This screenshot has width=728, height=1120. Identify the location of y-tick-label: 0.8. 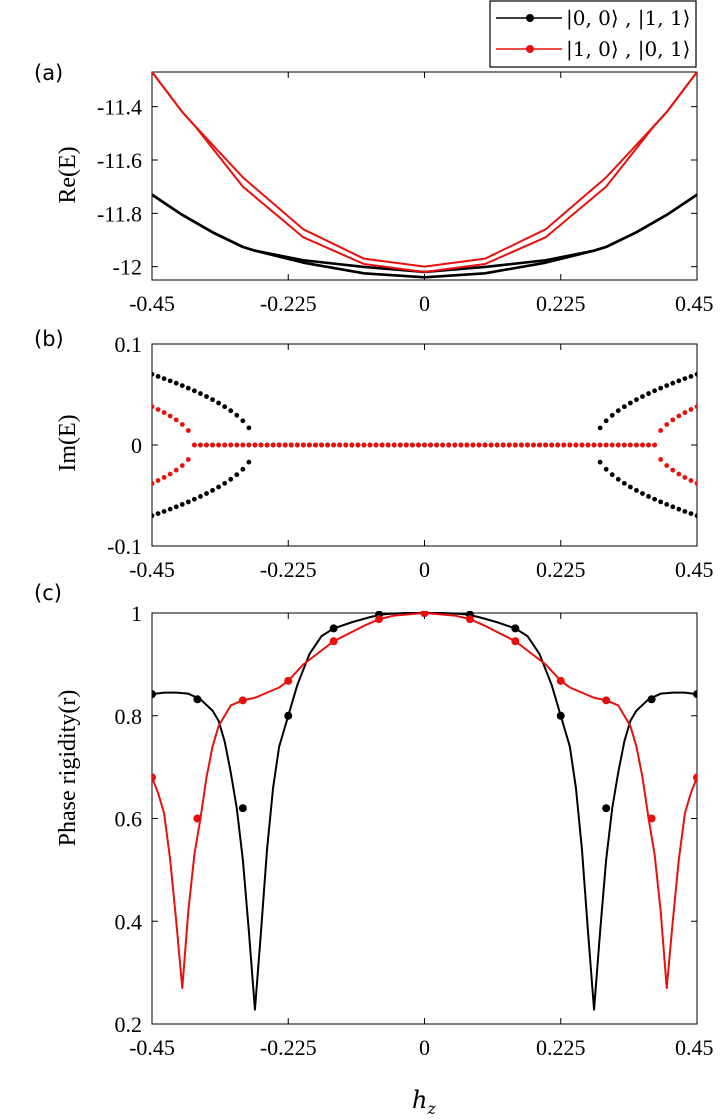
(129, 716).